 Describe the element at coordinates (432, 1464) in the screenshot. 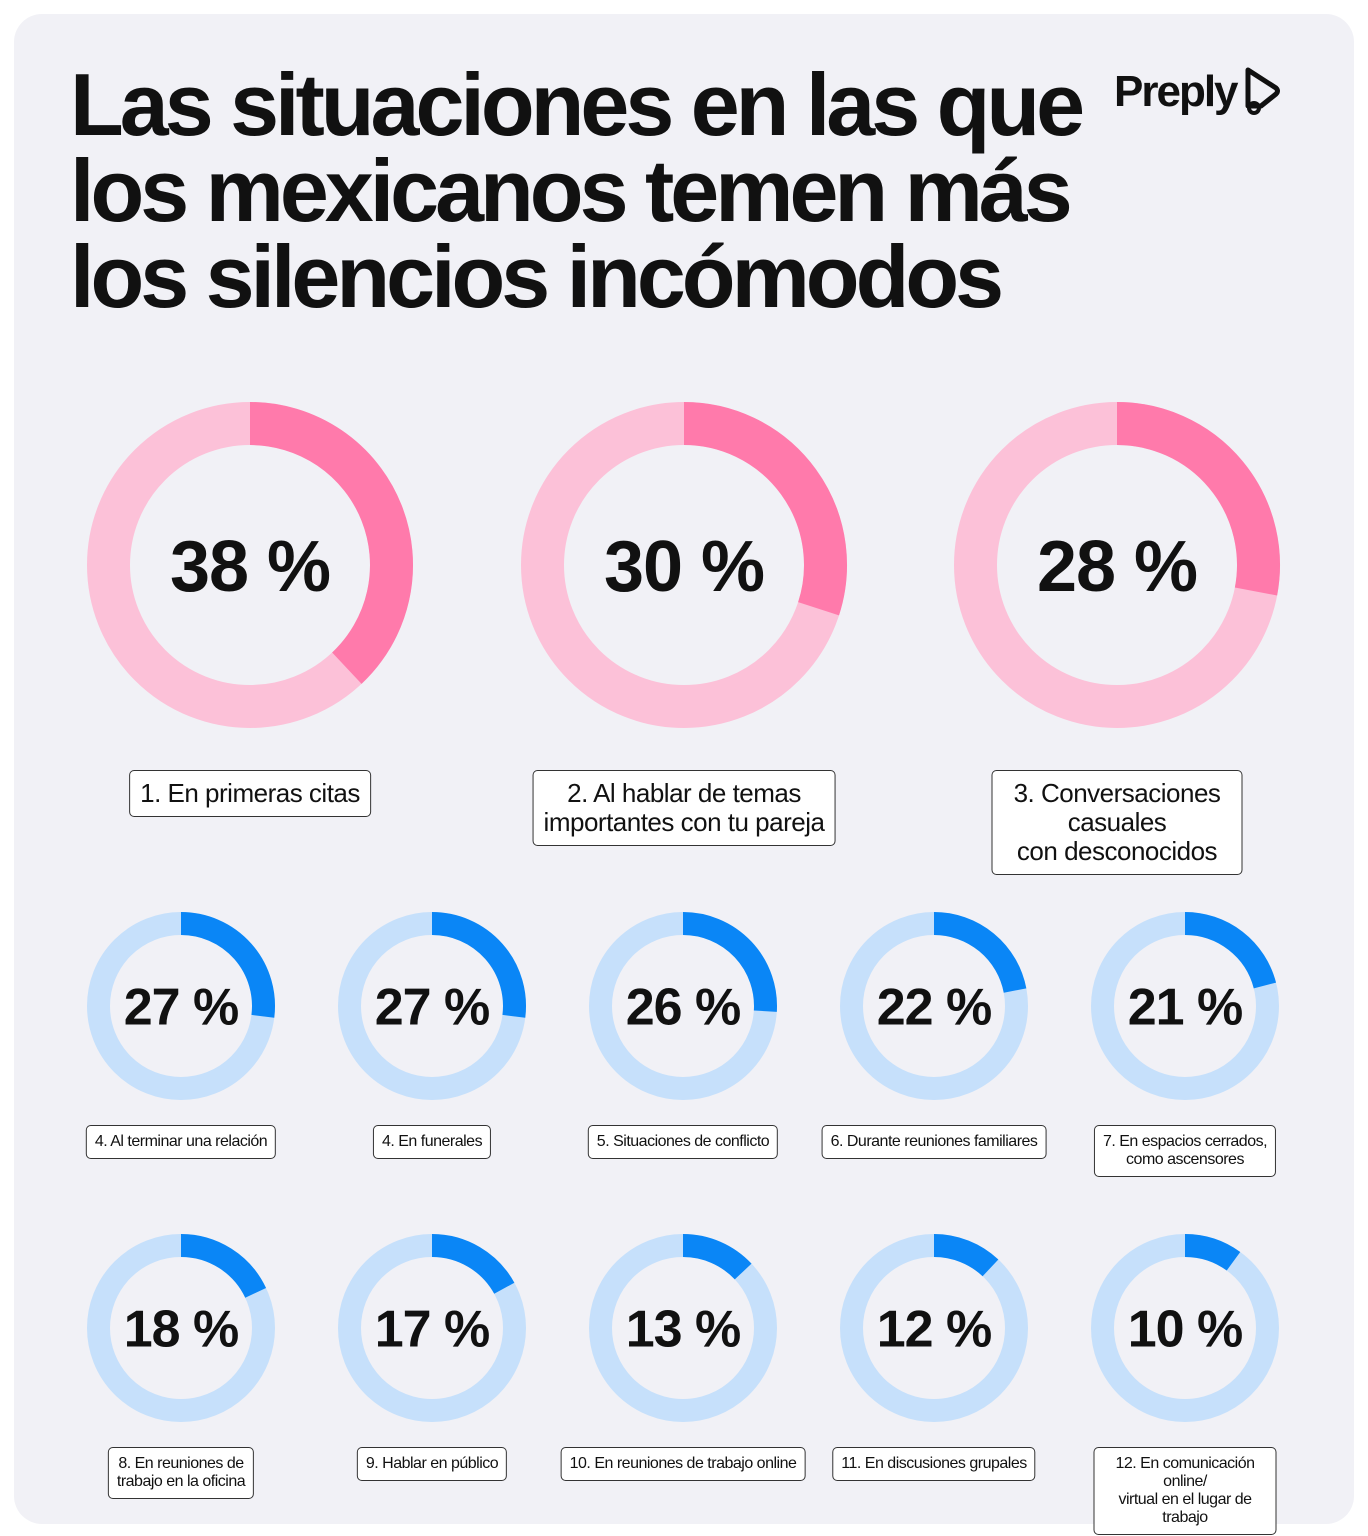

I see `category-label: 9. Hablar en público` at that location.